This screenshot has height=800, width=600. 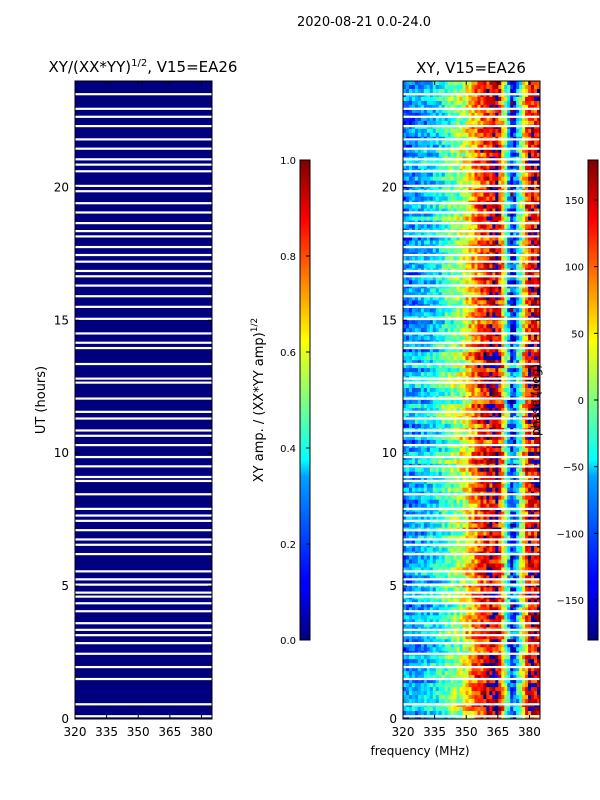 What do you see at coordinates (305, 400) in the screenshot?
I see `amplitude-colorbar-gradient` at bounding box center [305, 400].